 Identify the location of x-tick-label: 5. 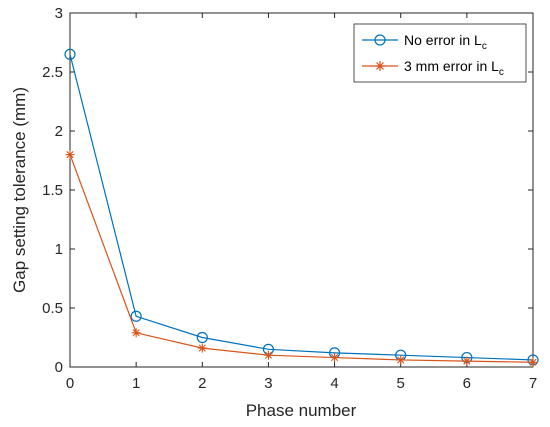
(401, 383).